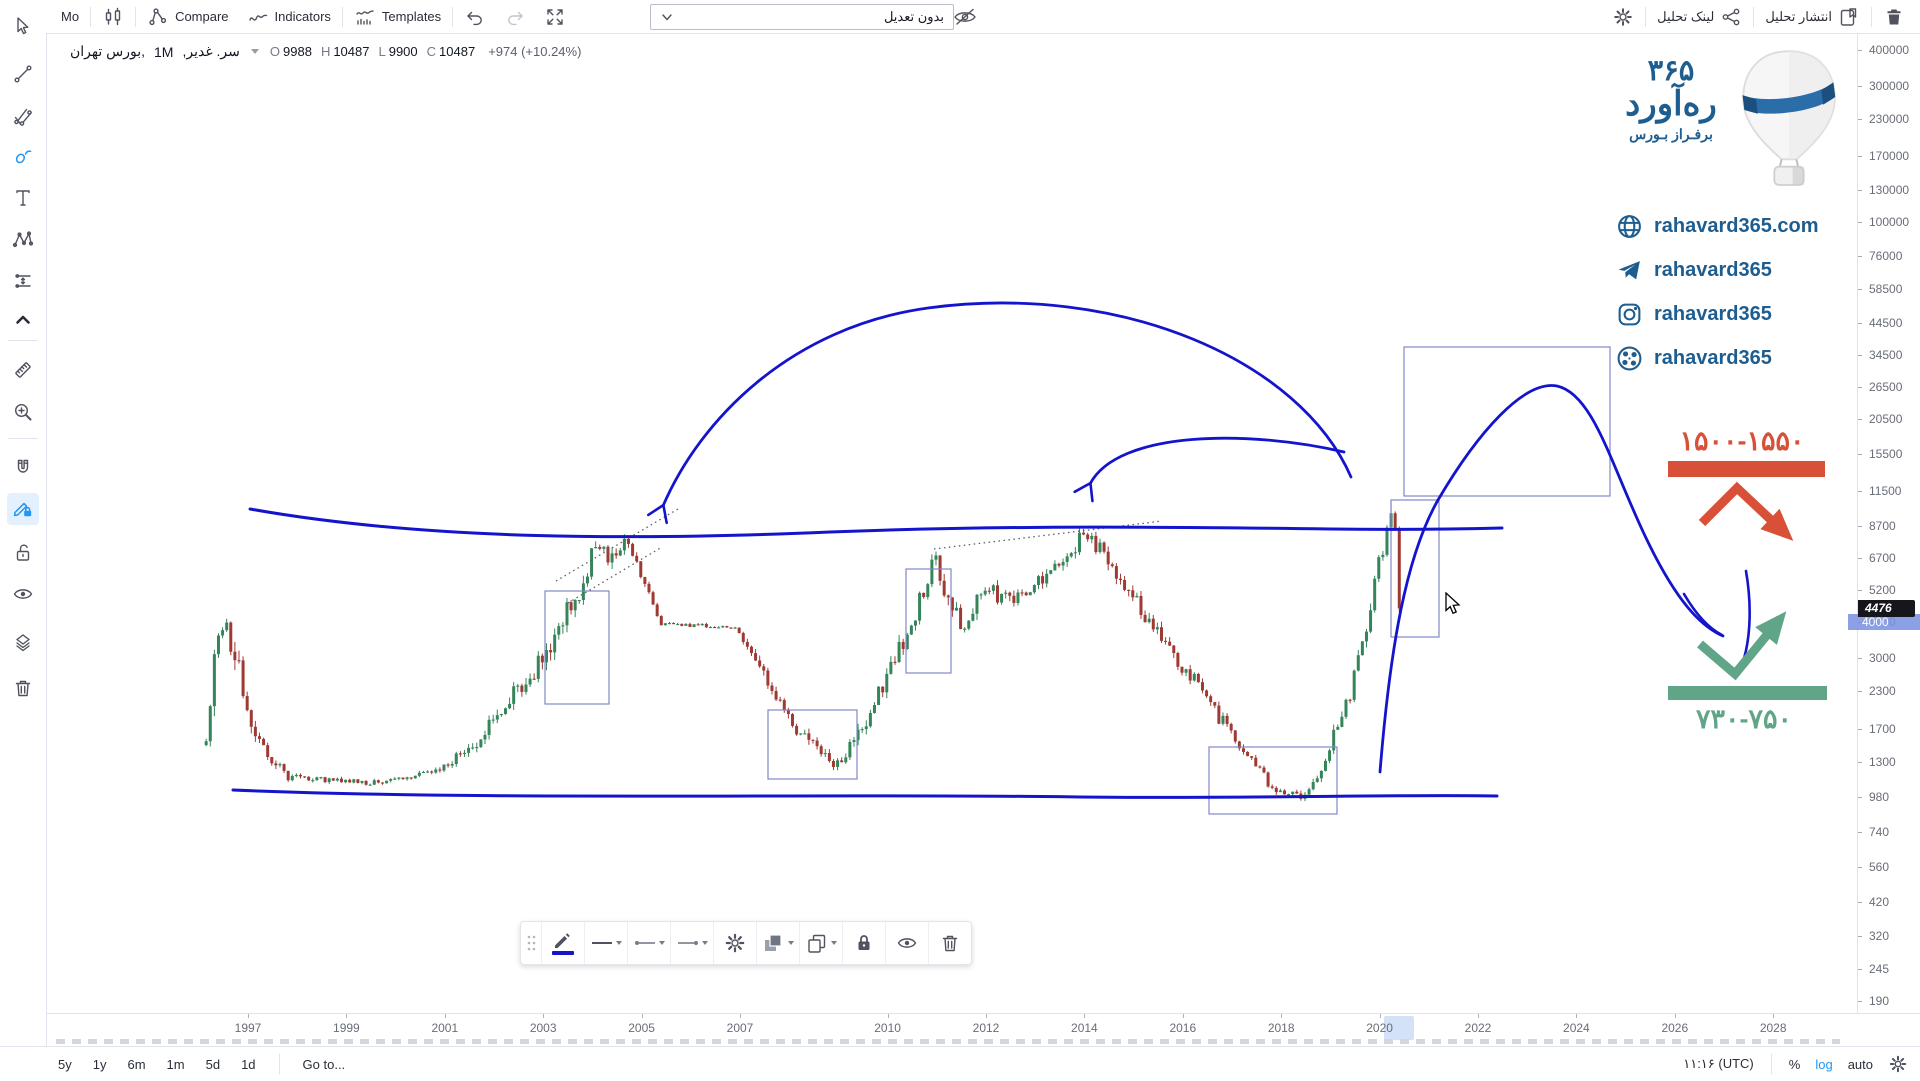 The image size is (1920, 1081). What do you see at coordinates (1718, 1063) in the screenshot?
I see `clock: ۱۱:۱۶ (UTC)` at bounding box center [1718, 1063].